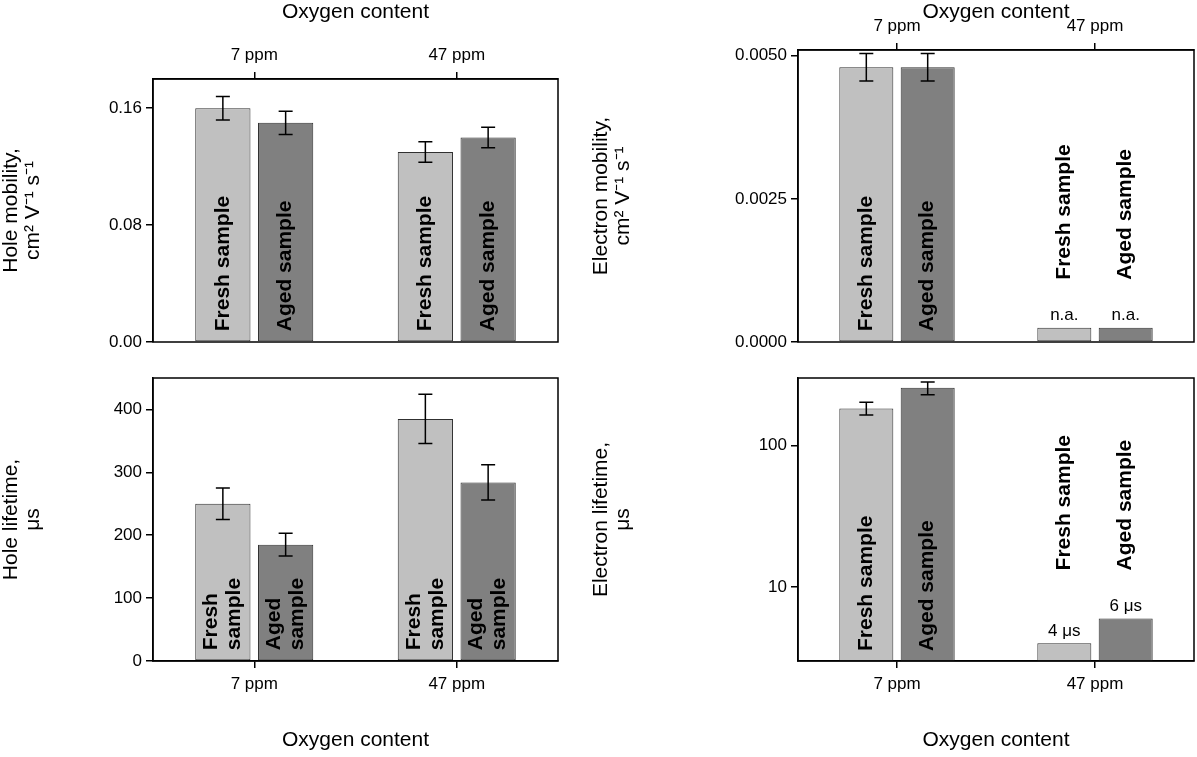  What do you see at coordinates (761, 55) in the screenshot?
I see `y-tick-label: 0.0050` at bounding box center [761, 55].